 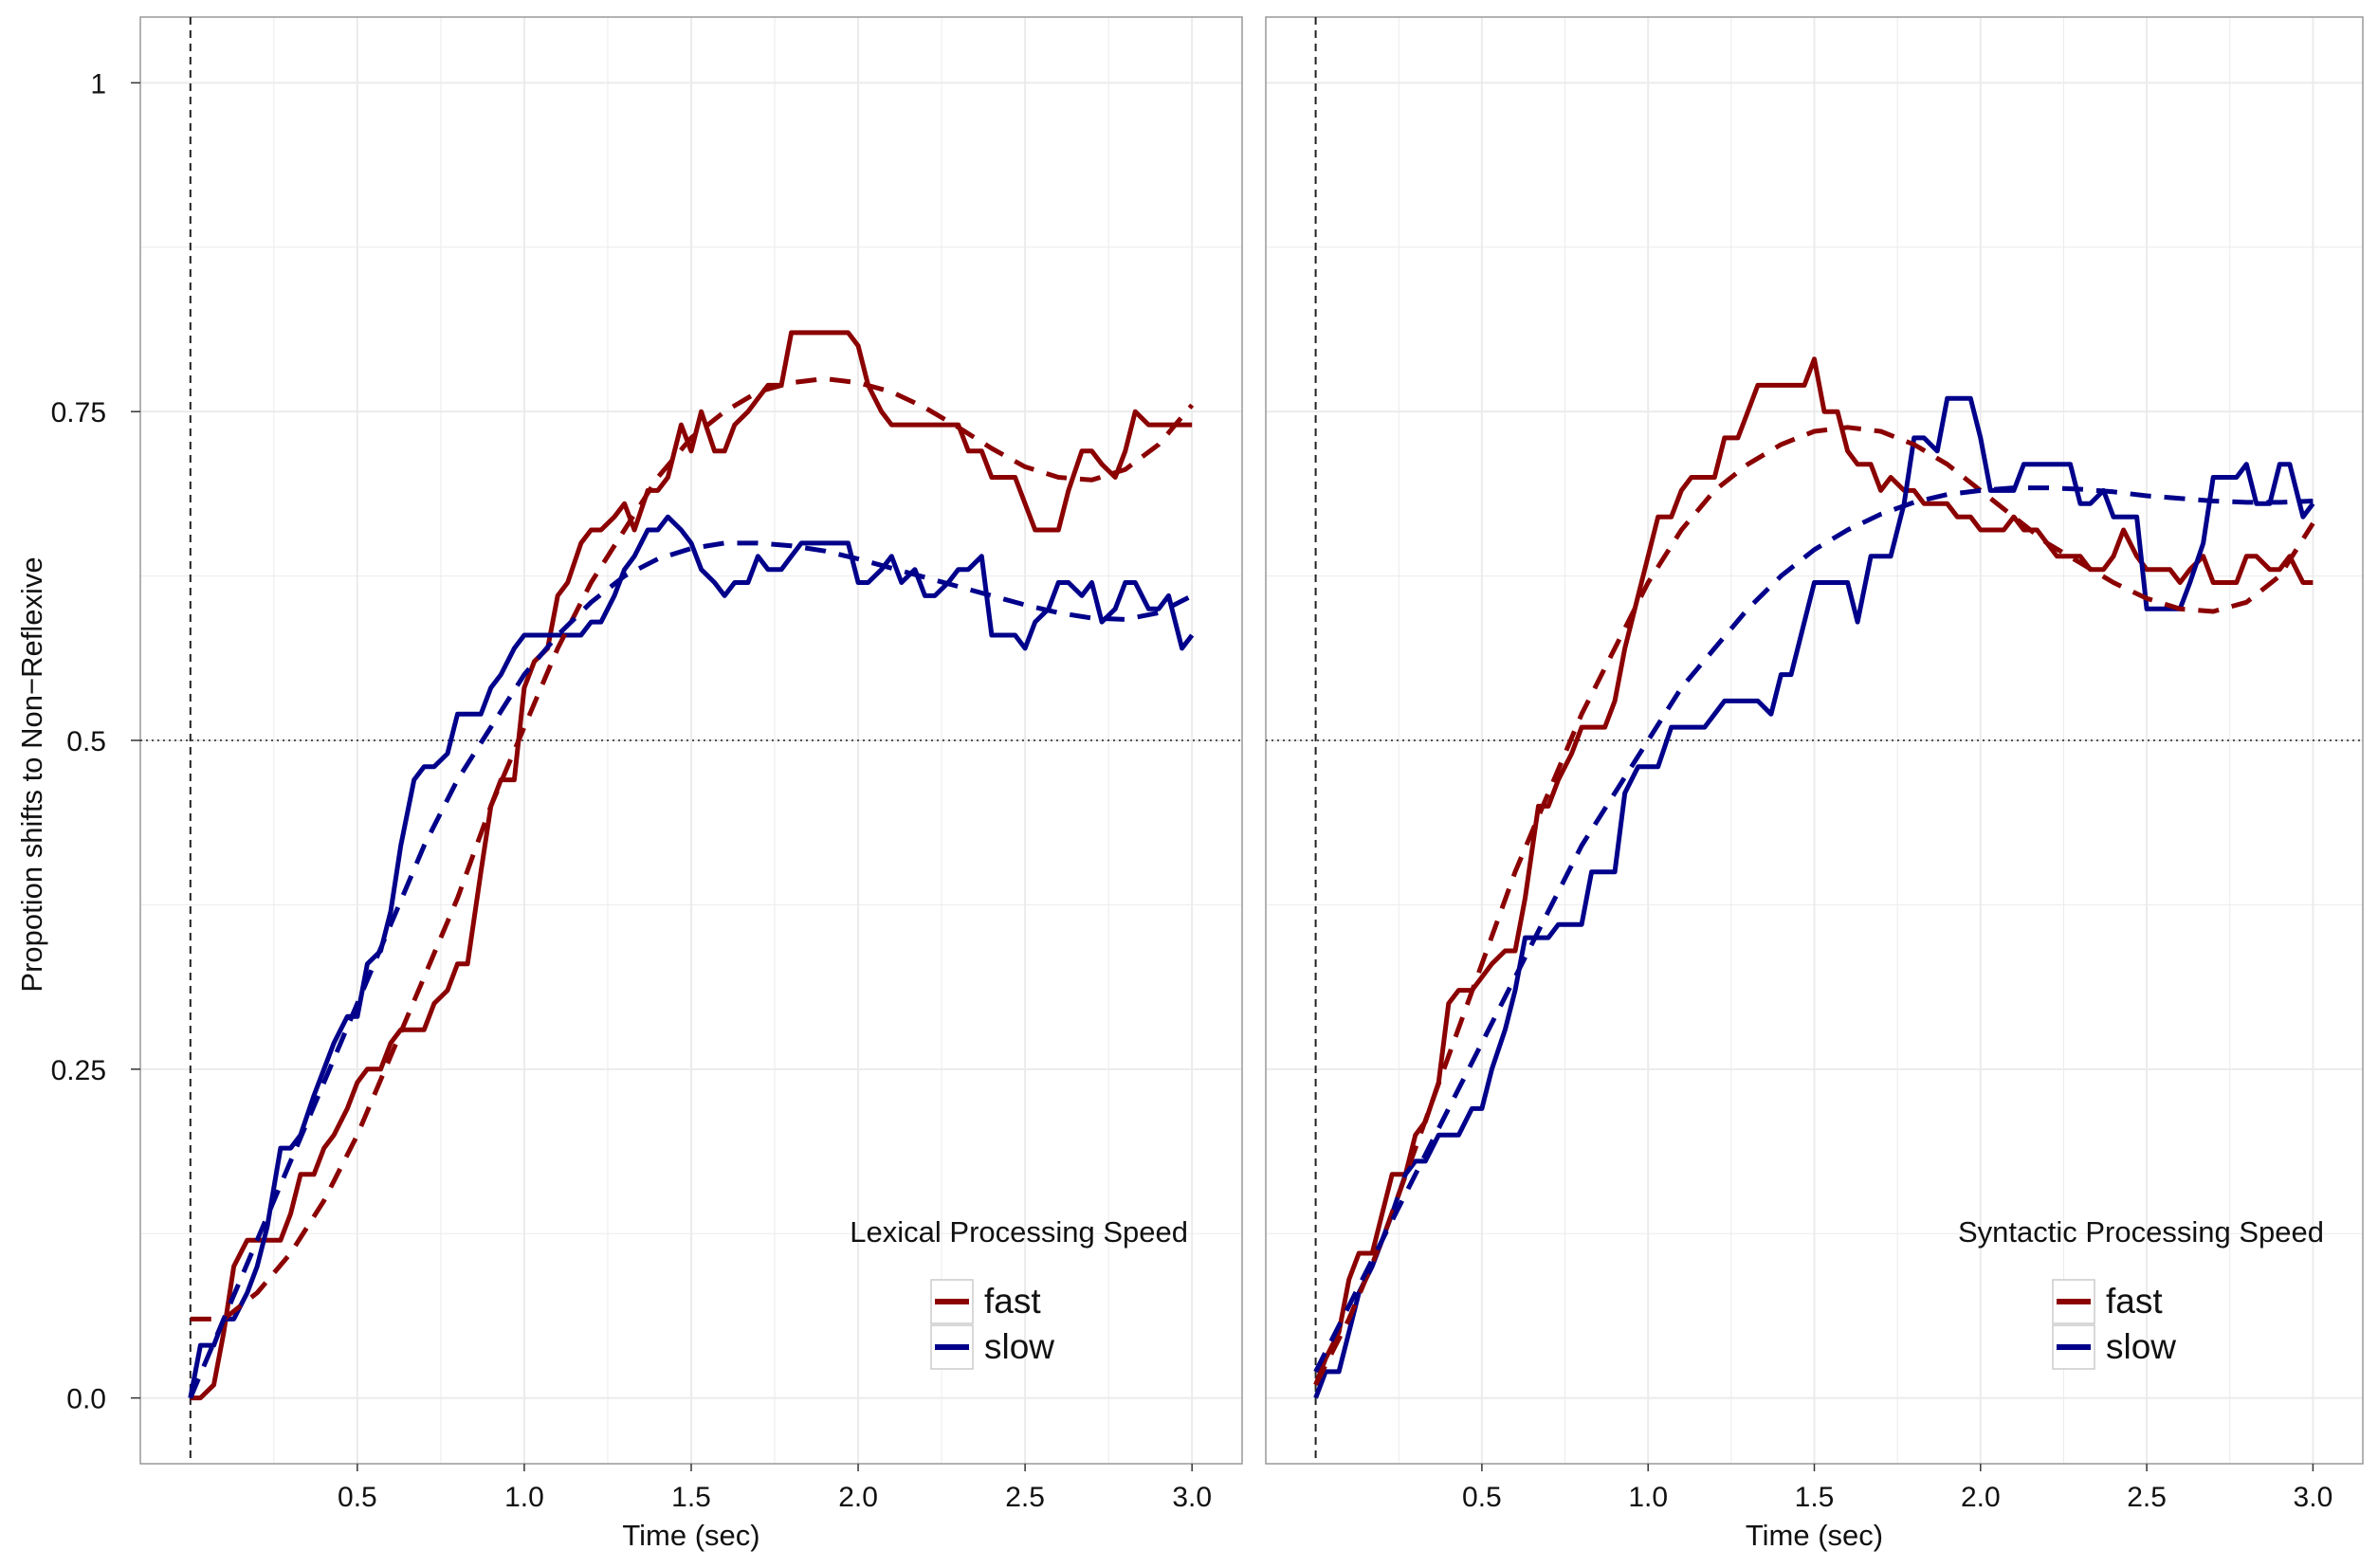 I want to click on y-tick-label: 0.75, so click(x=78, y=412).